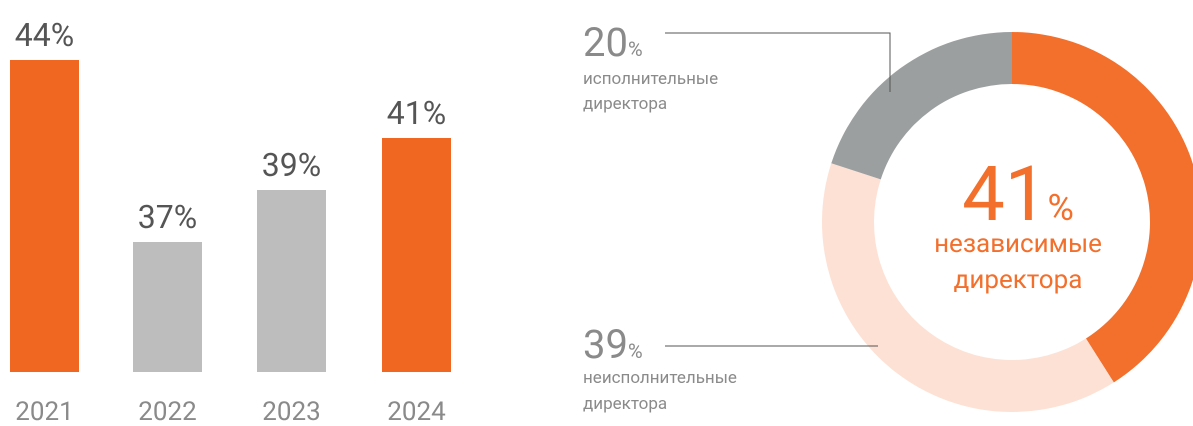 This screenshot has height=426, width=1193. Describe the element at coordinates (605, 344) in the screenshot. I see `slice-value-number: 39` at that location.